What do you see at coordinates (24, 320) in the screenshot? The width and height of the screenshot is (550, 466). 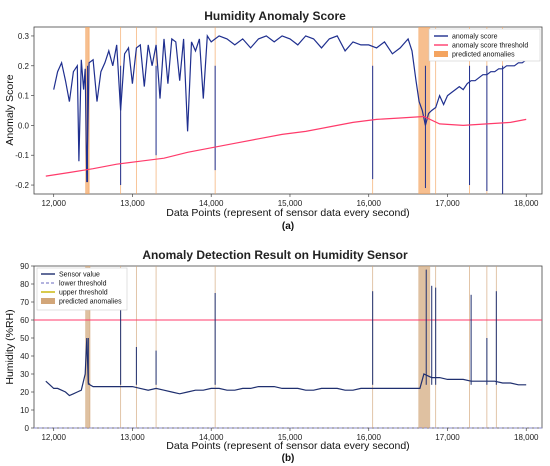 I see `b-ytick-label-6: 60` at bounding box center [24, 320].